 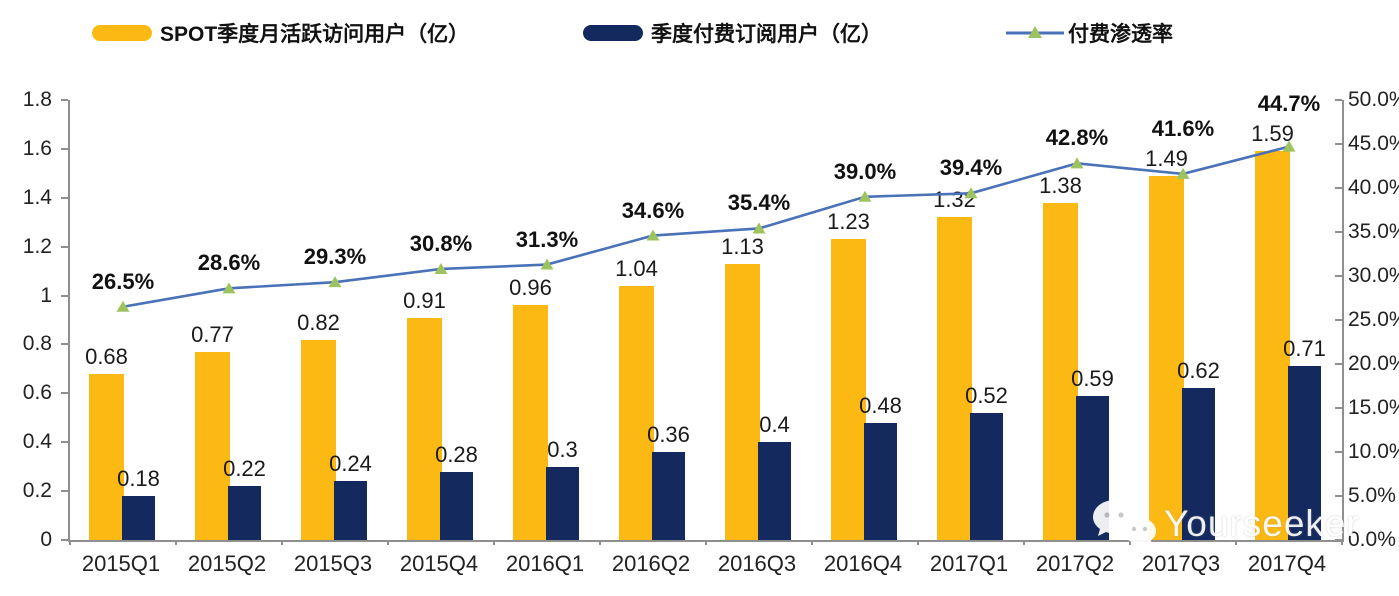 What do you see at coordinates (562, 449) in the screenshot?
I see `bar-value-label-subs: 0.3` at bounding box center [562, 449].